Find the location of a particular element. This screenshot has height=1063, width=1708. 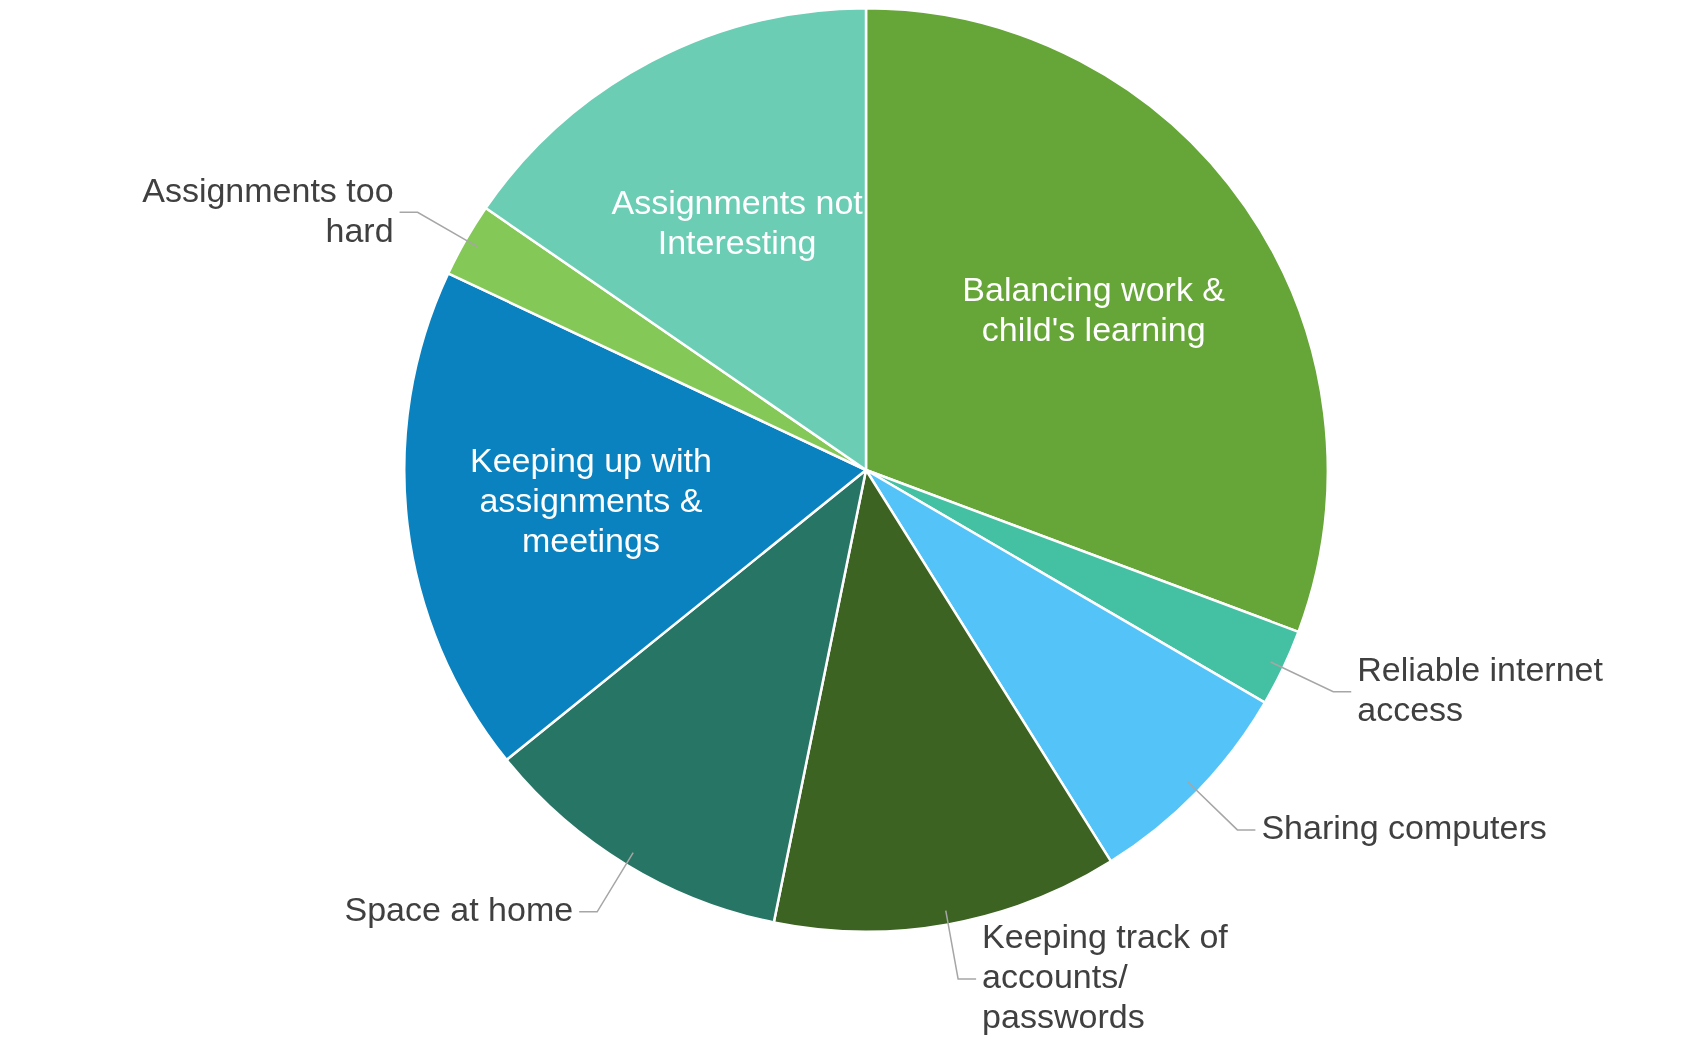

slice-label: Keeping up with assignments & meetings is located at coordinates (590, 500).